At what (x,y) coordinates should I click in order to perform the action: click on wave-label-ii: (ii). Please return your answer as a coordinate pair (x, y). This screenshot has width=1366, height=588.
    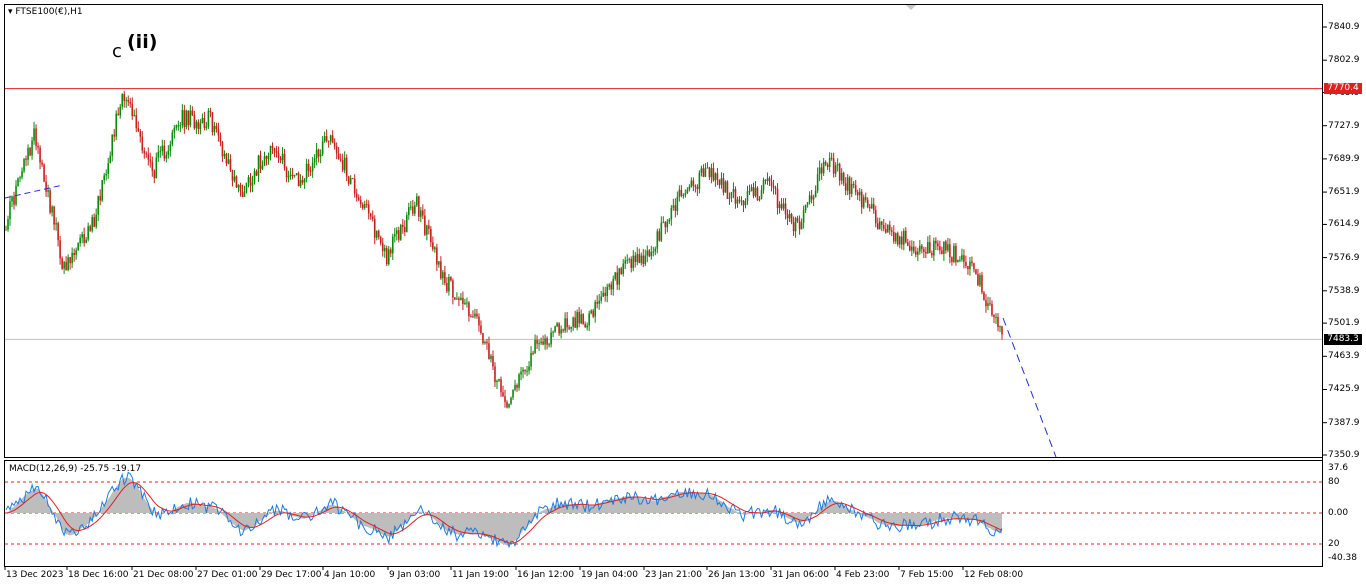
    Looking at the image, I should click on (142, 42).